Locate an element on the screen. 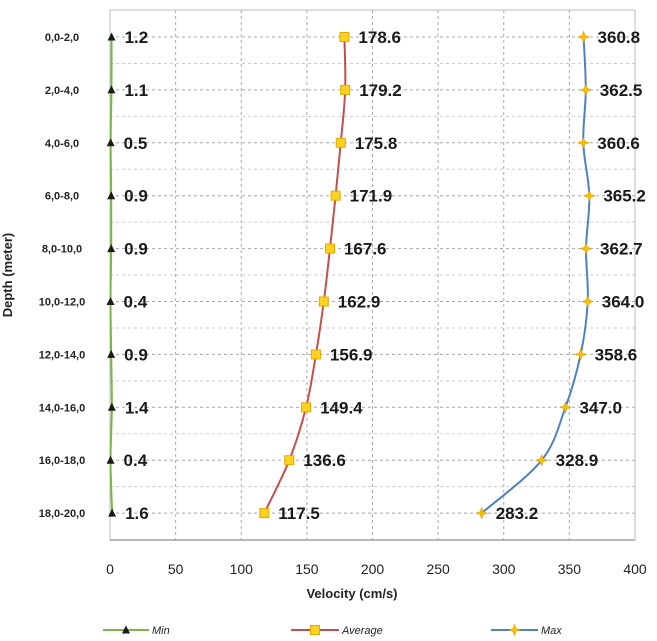 The height and width of the screenshot is (641, 657). y-tick-label: 18,0-20,0 is located at coordinates (62, 514).